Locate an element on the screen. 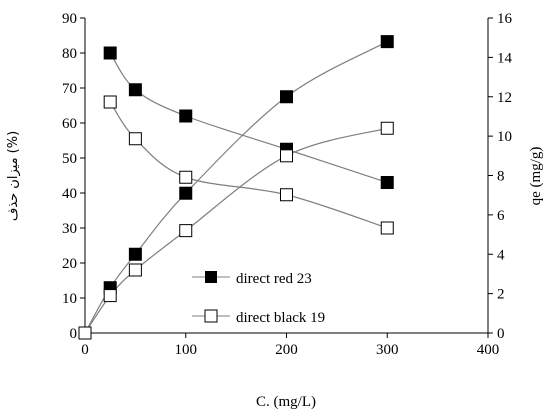  legend-label-series-2: direct black 19 is located at coordinates (280, 318).